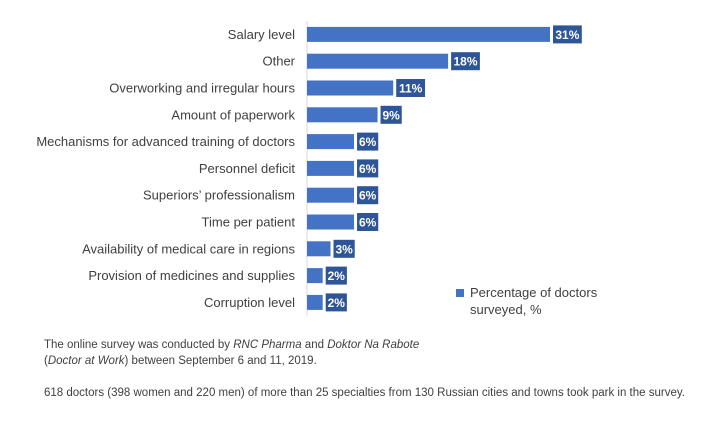  What do you see at coordinates (278, 61) in the screenshot?
I see `category-label: Other` at bounding box center [278, 61].